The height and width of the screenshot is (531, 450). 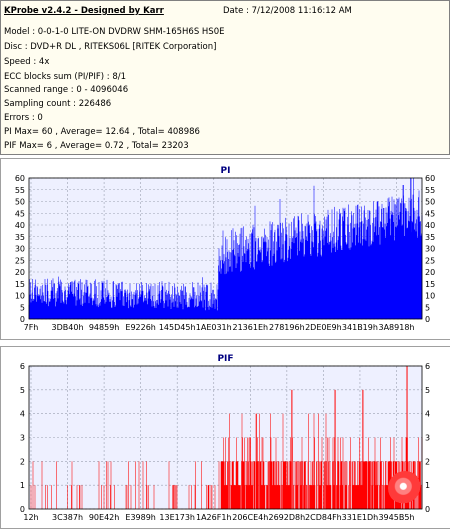 I want to click on info-errors: Errors : 0, so click(x=23, y=118).